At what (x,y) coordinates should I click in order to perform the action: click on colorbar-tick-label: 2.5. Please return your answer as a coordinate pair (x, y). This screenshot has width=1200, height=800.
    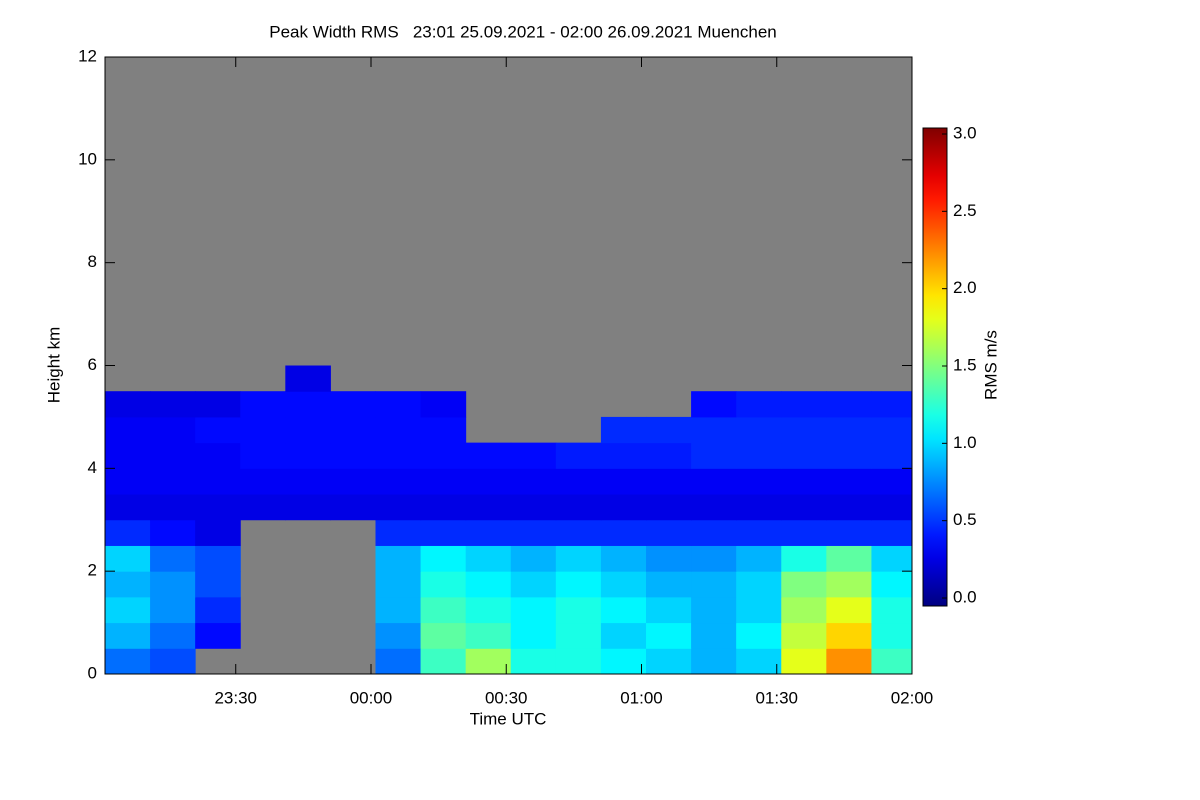
    Looking at the image, I should click on (965, 210).